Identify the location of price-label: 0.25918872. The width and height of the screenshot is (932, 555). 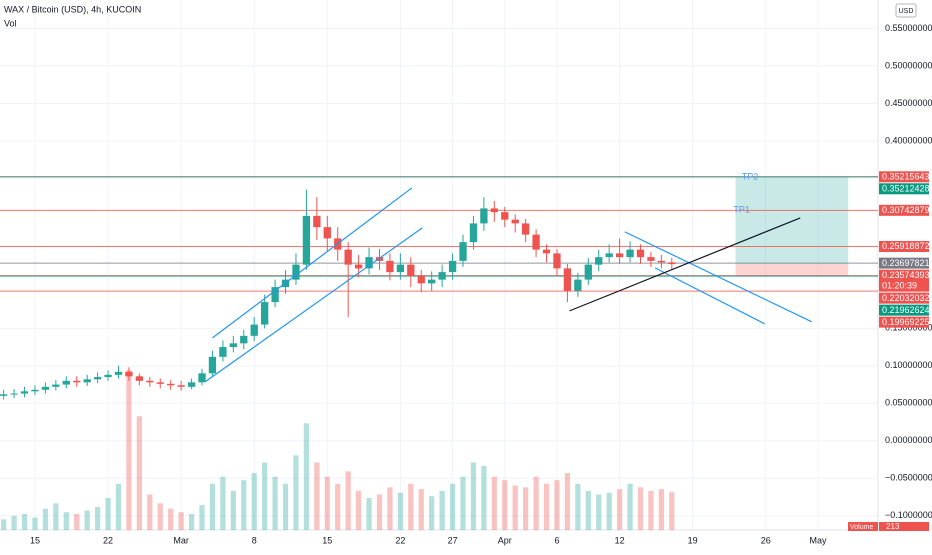
(906, 246).